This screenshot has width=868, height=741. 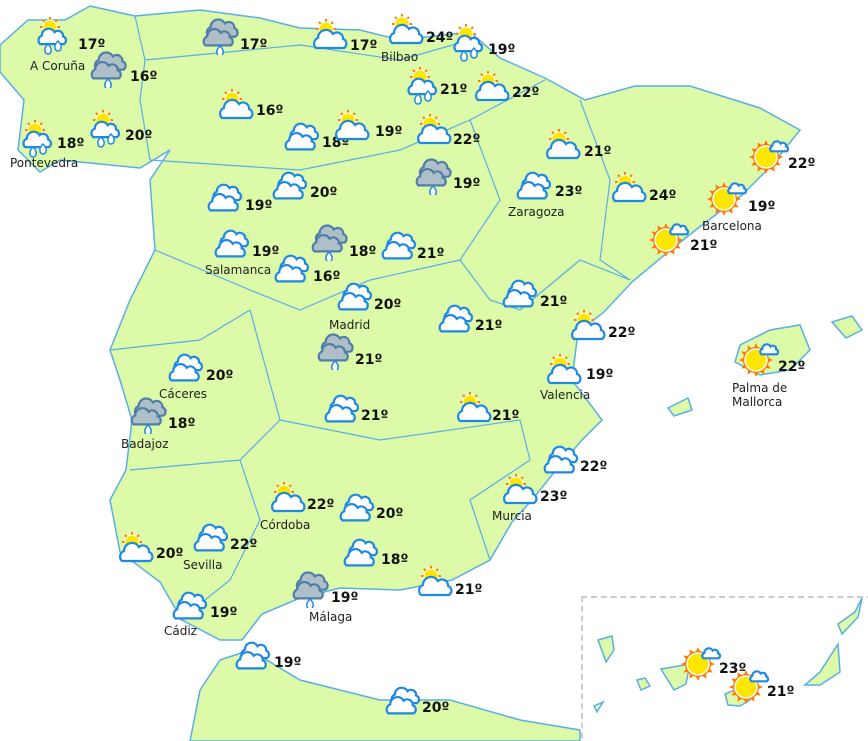 What do you see at coordinates (732, 226) in the screenshot?
I see `city-label: Barcelona` at bounding box center [732, 226].